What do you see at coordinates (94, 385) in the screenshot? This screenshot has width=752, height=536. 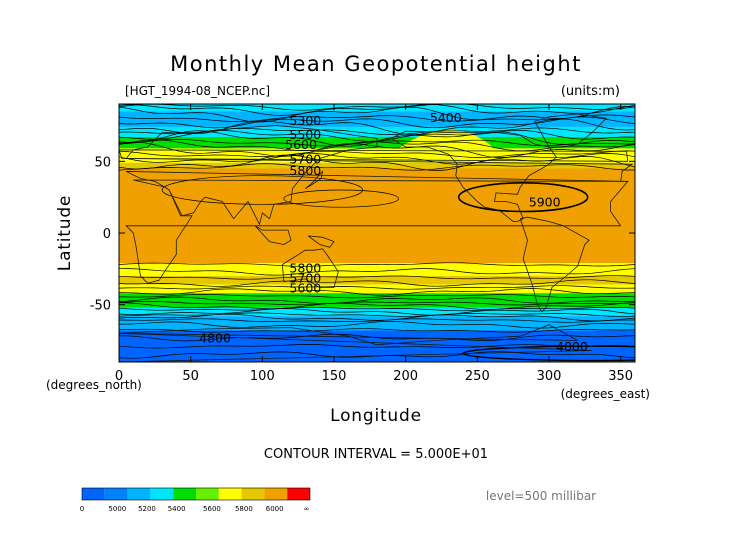 I see `y-unit-label: (degrees_north)` at bounding box center [94, 385].